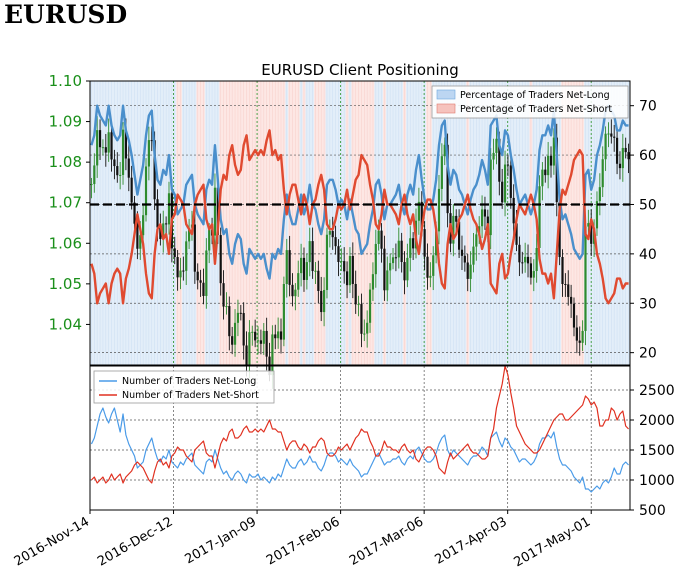 This screenshot has height=569, width=680. Describe the element at coordinates (648, 205) in the screenshot. I see `percent-tick-label: 50` at that location.